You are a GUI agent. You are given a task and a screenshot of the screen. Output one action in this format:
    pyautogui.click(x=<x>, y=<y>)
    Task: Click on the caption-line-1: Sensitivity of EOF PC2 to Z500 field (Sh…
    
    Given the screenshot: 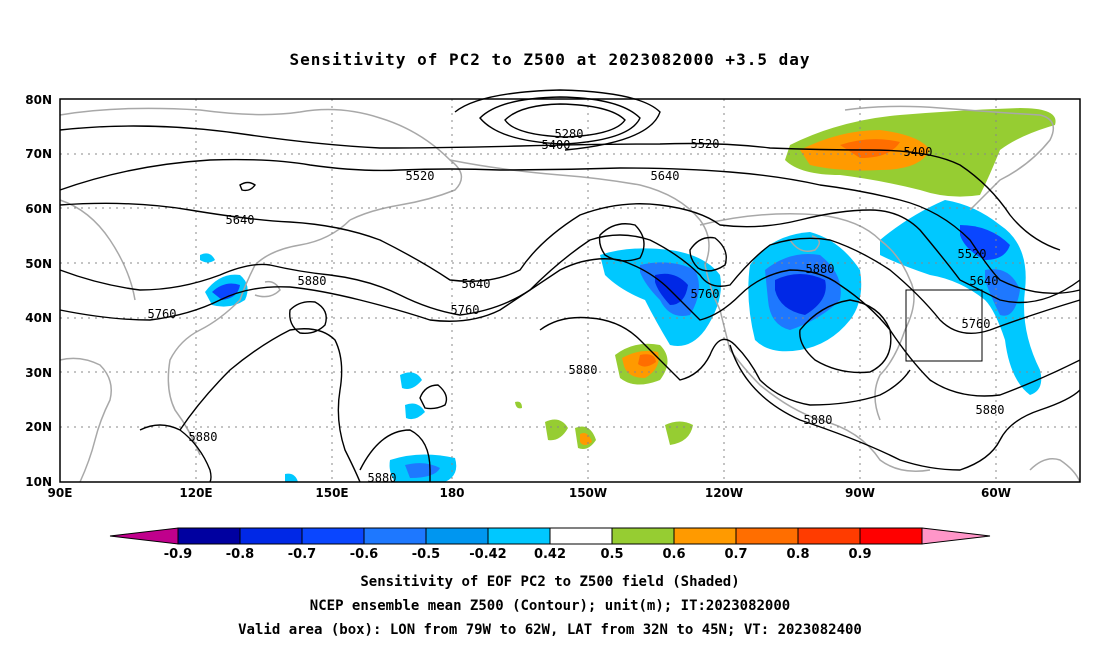 What is the action you would take?
    pyautogui.click(x=550, y=582)
    